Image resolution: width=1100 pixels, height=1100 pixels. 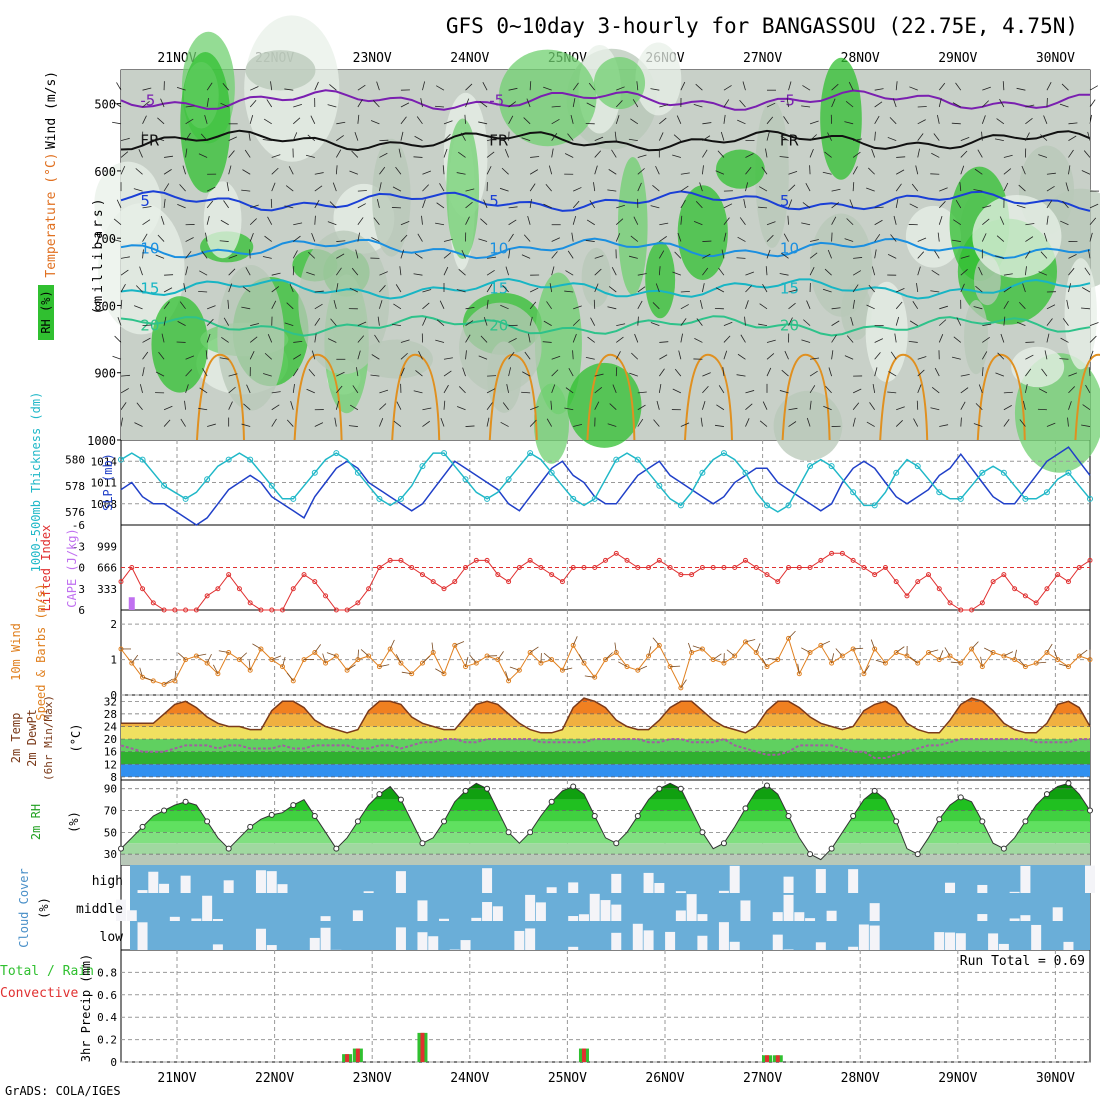 I want to click on li-tick-label: -3, so click(x=78, y=546).